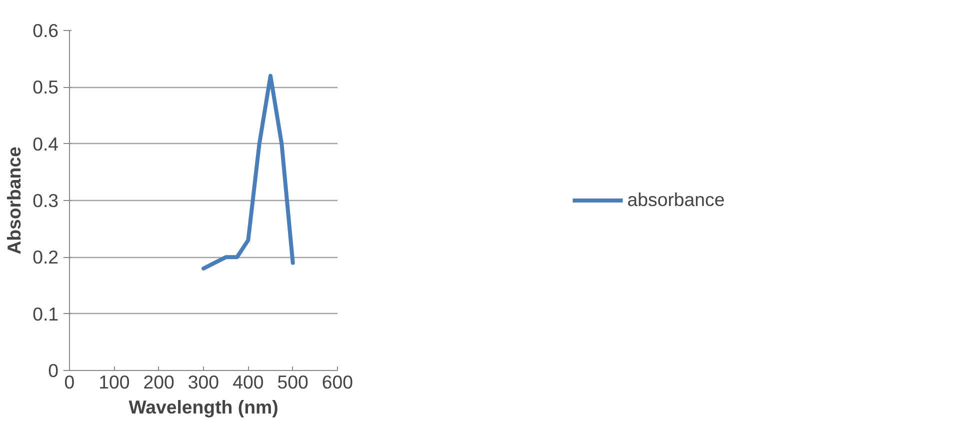 The image size is (970, 430). What do you see at coordinates (45, 143) in the screenshot?
I see `y-tick-label: 0.4` at bounding box center [45, 143].